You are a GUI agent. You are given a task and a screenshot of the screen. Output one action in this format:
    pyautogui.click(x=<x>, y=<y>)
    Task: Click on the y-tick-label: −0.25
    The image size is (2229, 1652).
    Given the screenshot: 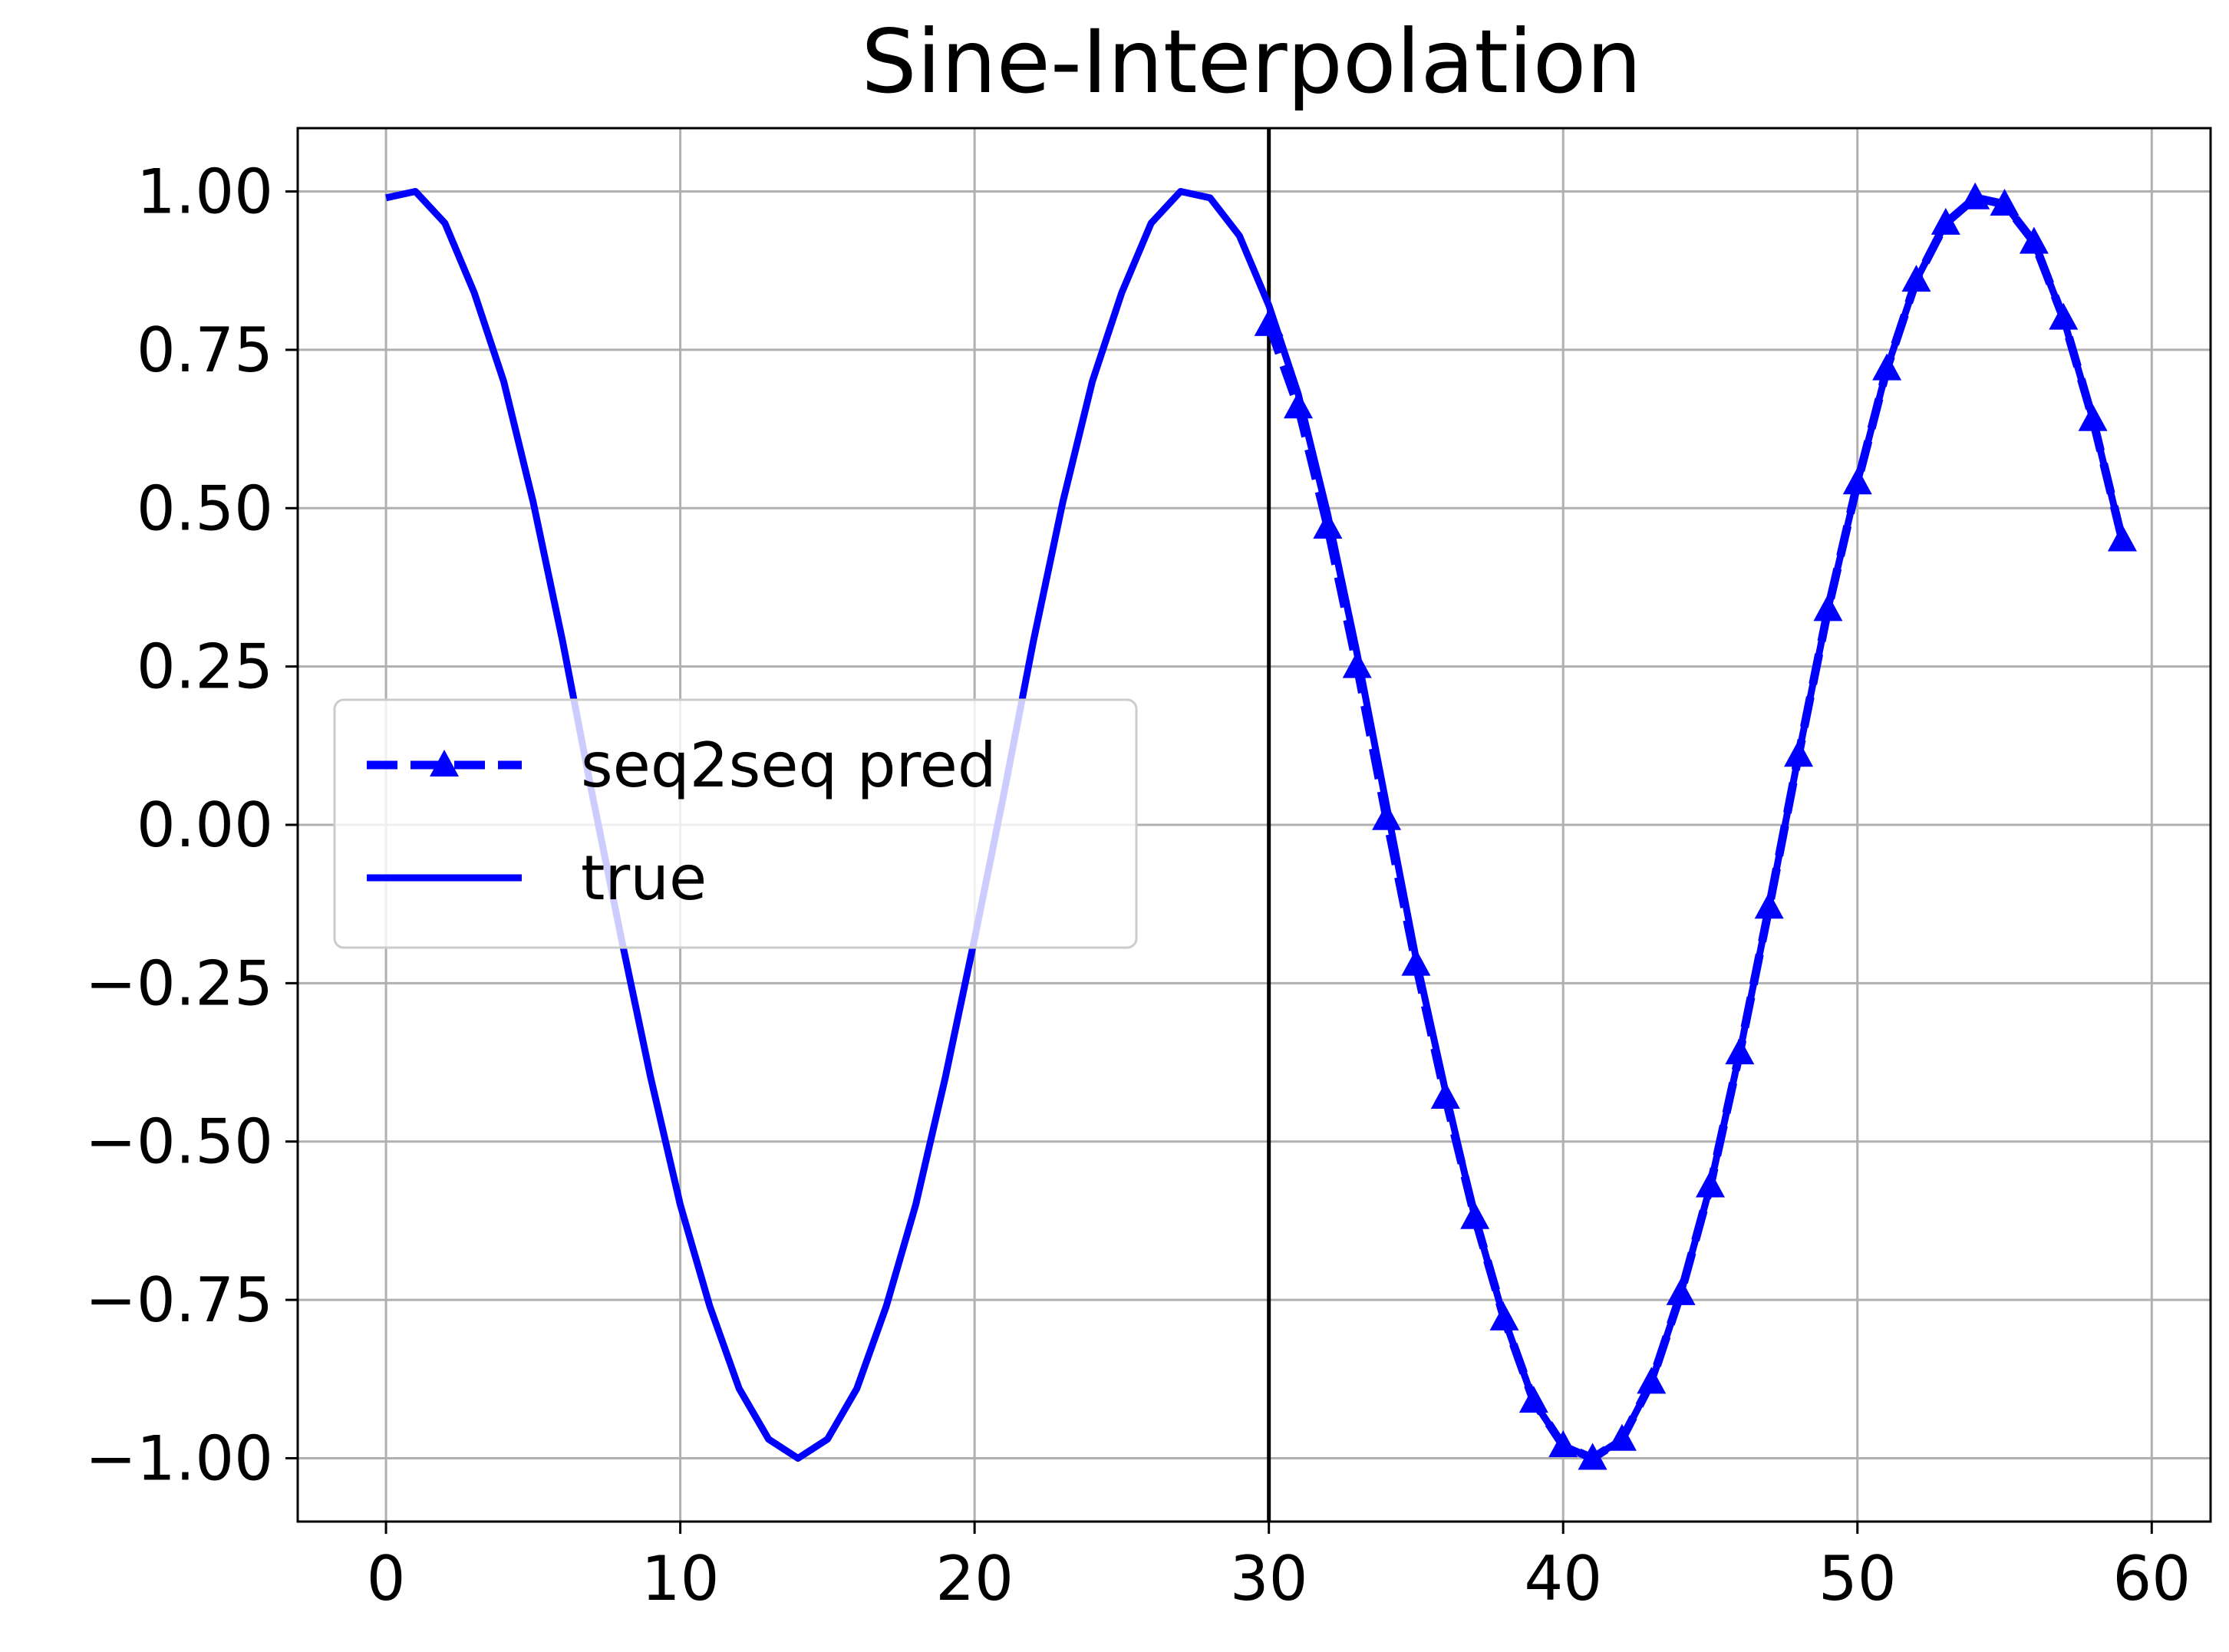 What is the action you would take?
    pyautogui.click(x=179, y=983)
    